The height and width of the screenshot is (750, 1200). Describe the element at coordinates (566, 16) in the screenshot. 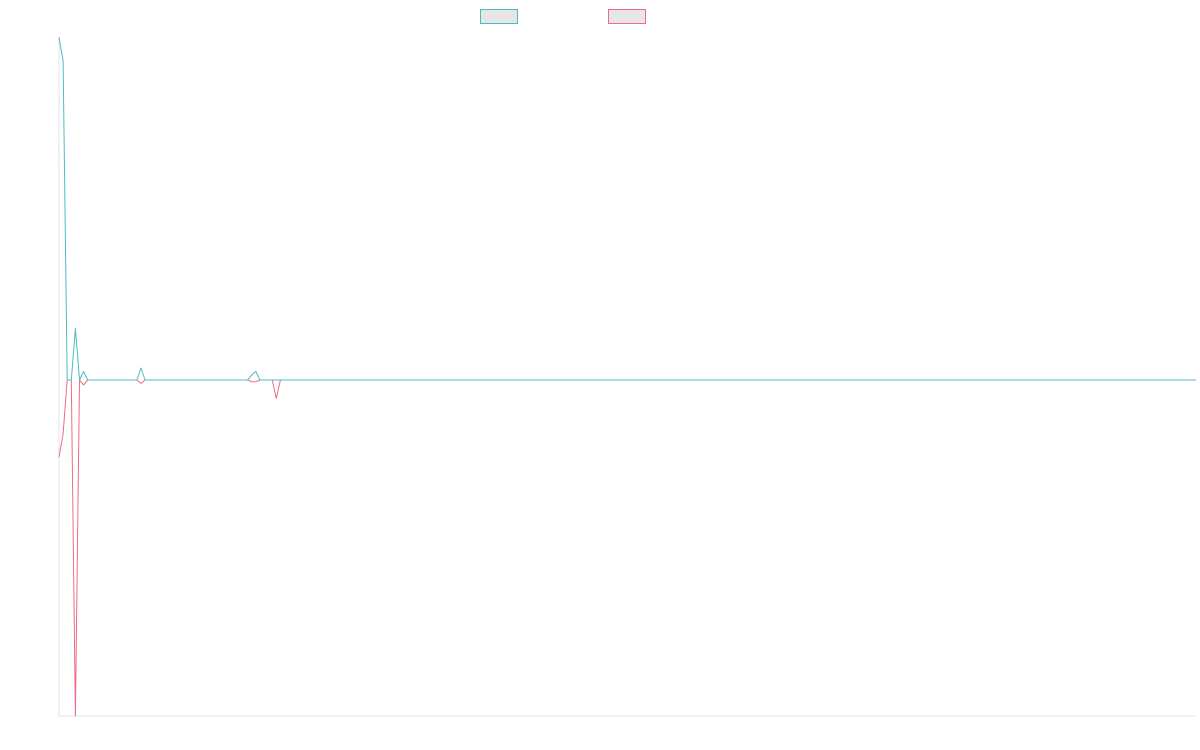

I see `legend` at that location.